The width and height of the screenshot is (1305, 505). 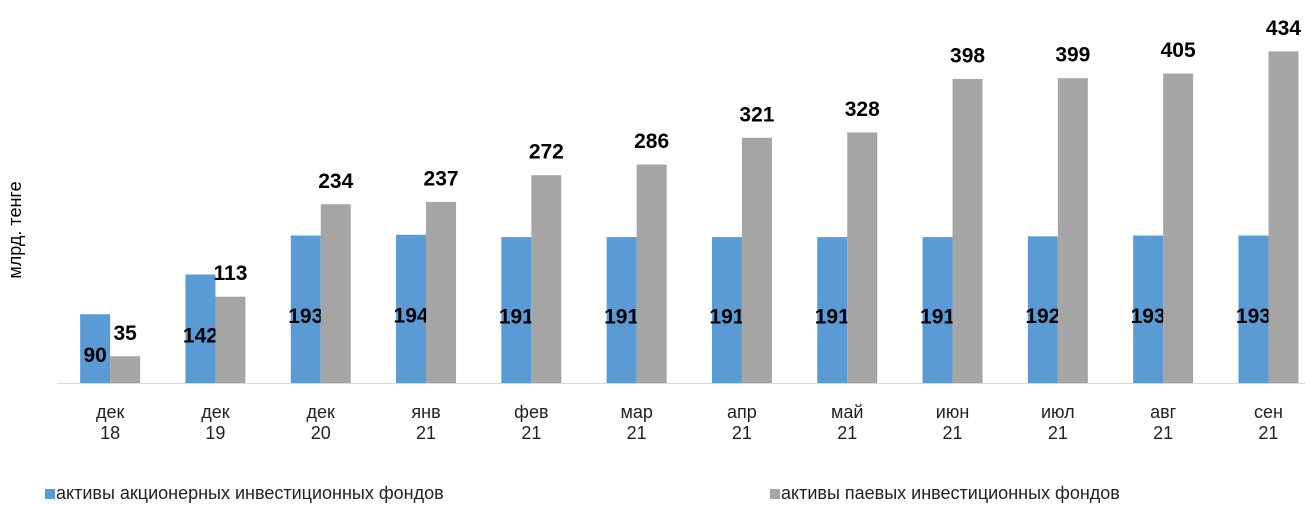 I want to click on x-tick-label: май 21, so click(x=847, y=422).